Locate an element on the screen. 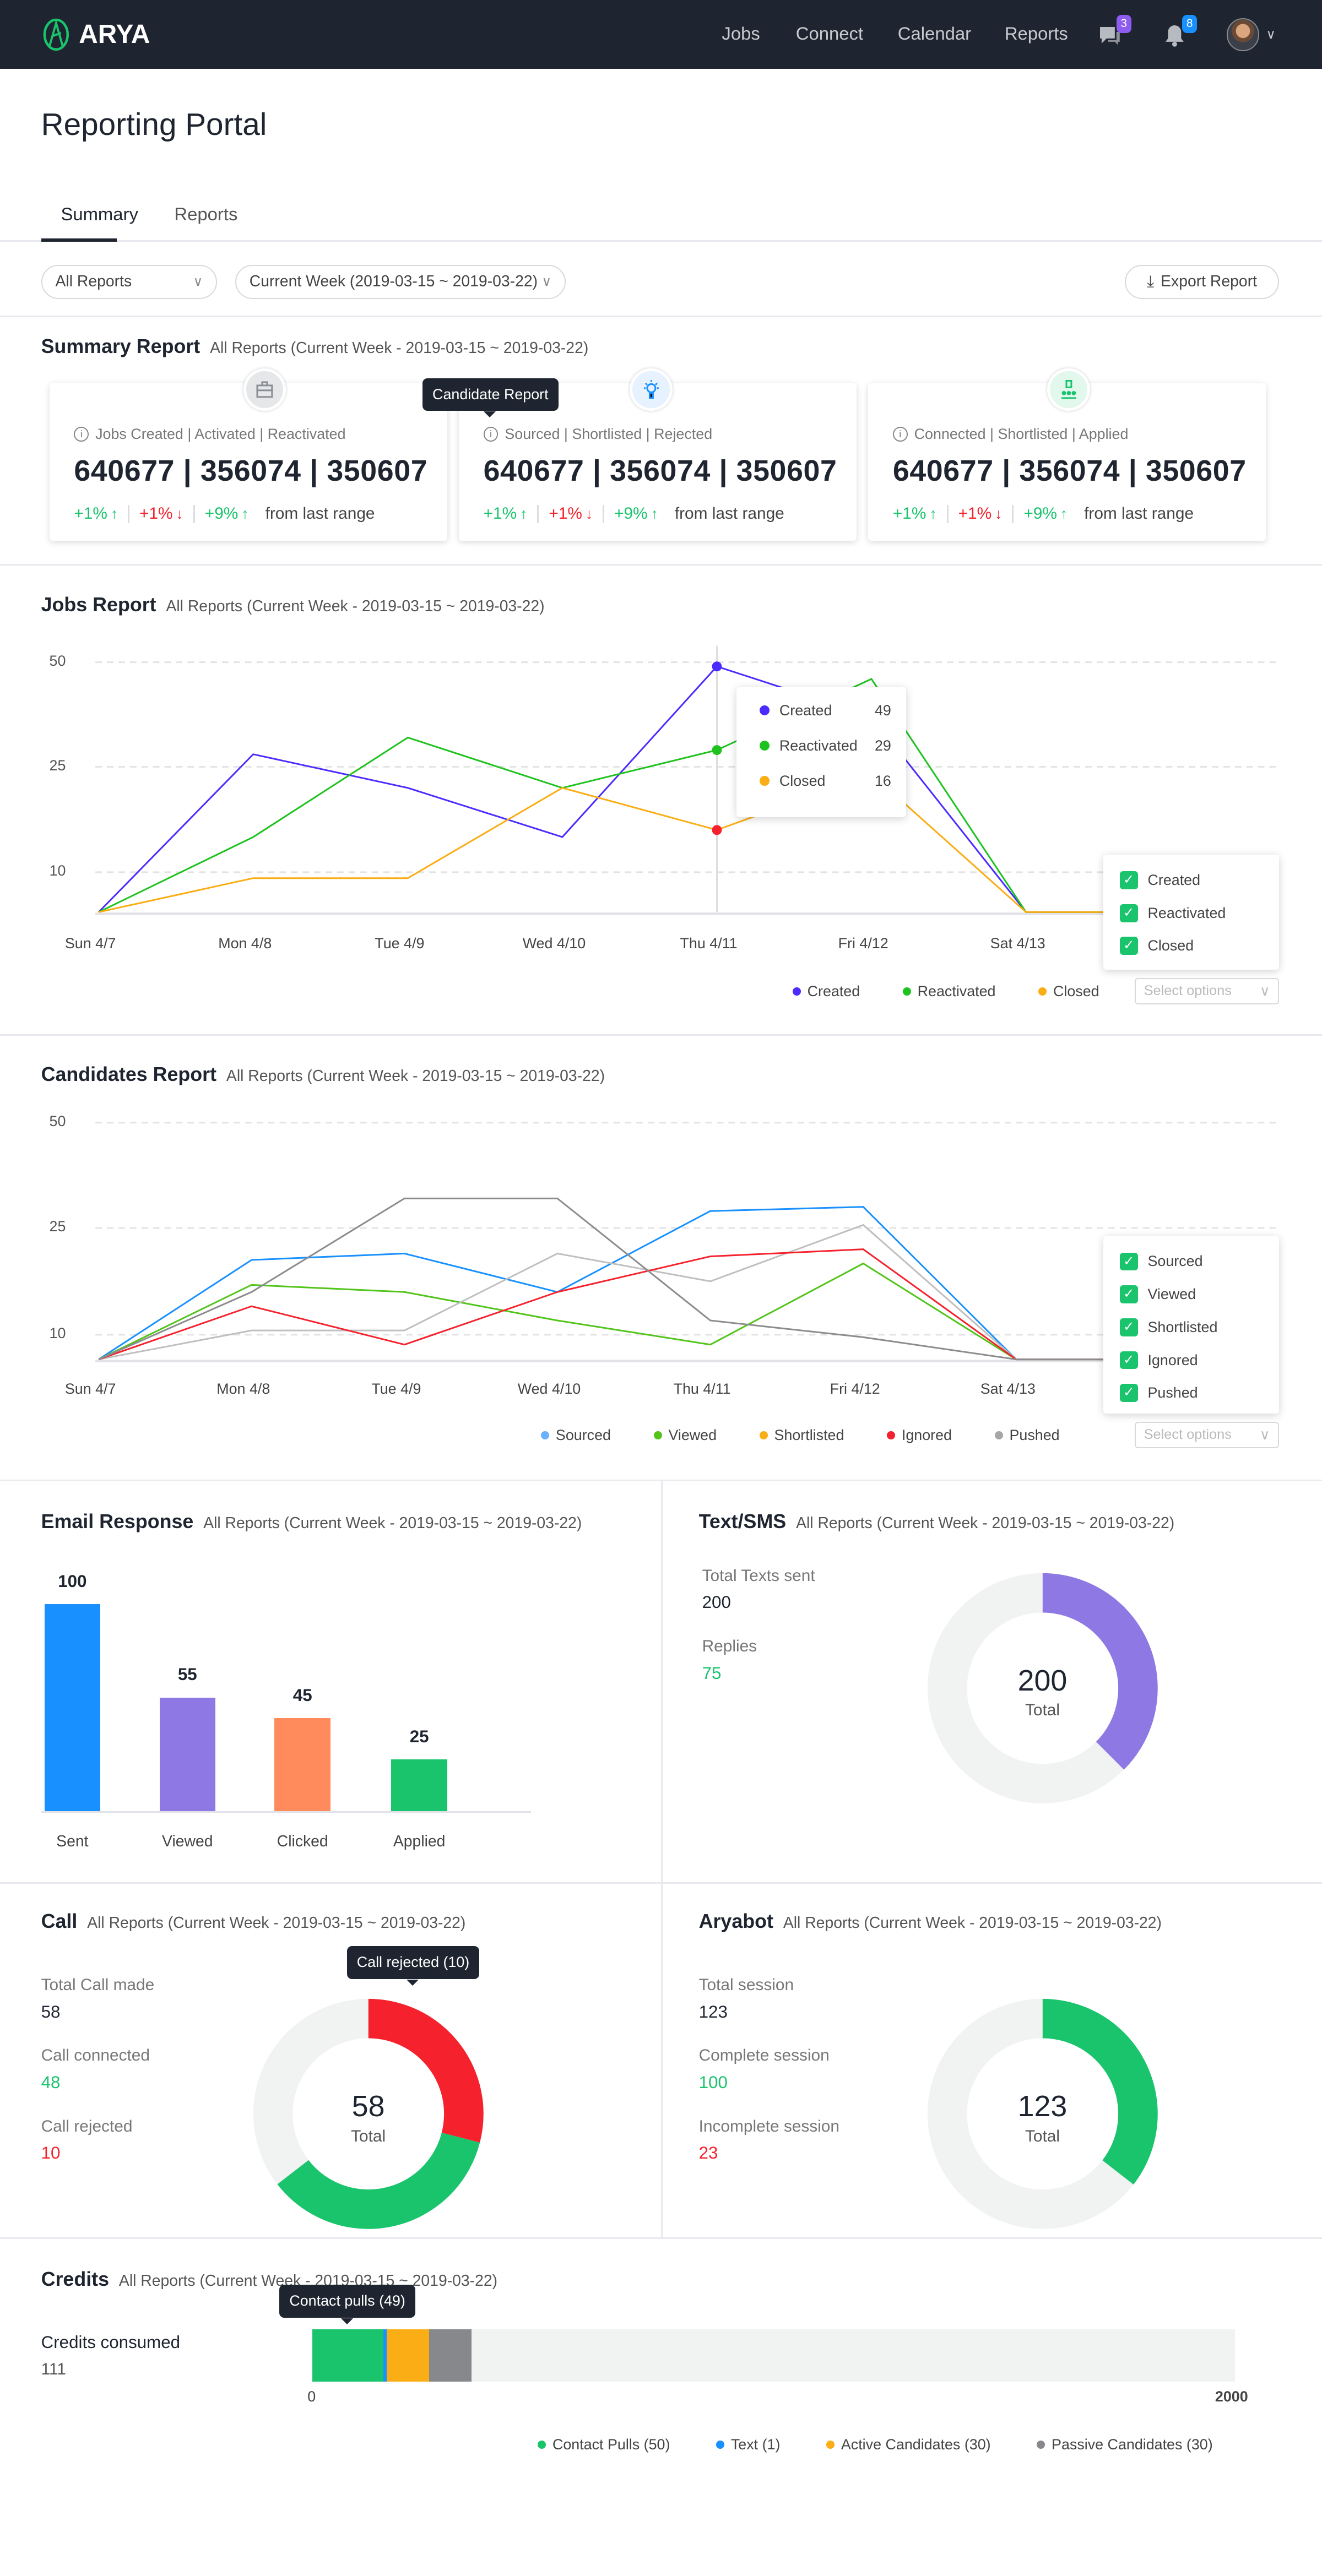 The image size is (1322, 2576). card-label-text: Connected | Shortlisted | Applied is located at coordinates (1021, 435).